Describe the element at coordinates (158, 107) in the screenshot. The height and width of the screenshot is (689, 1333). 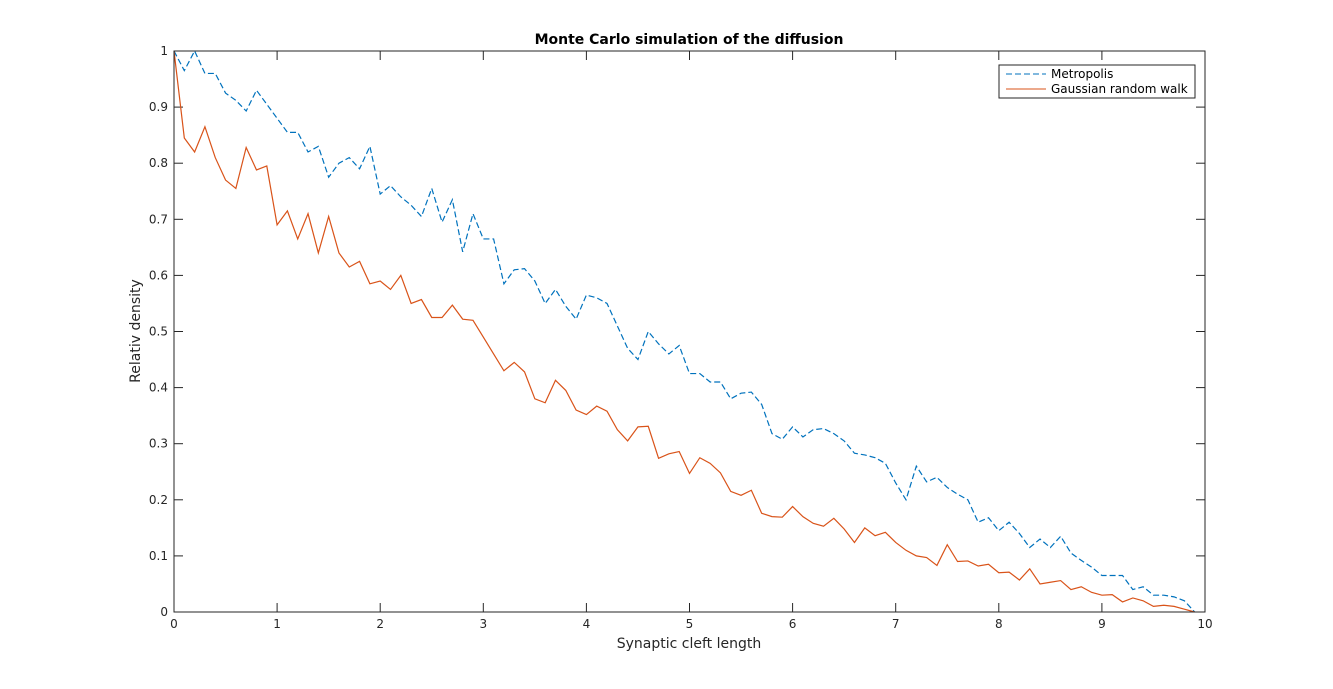
I see `y-tick-label: 0.9` at that location.